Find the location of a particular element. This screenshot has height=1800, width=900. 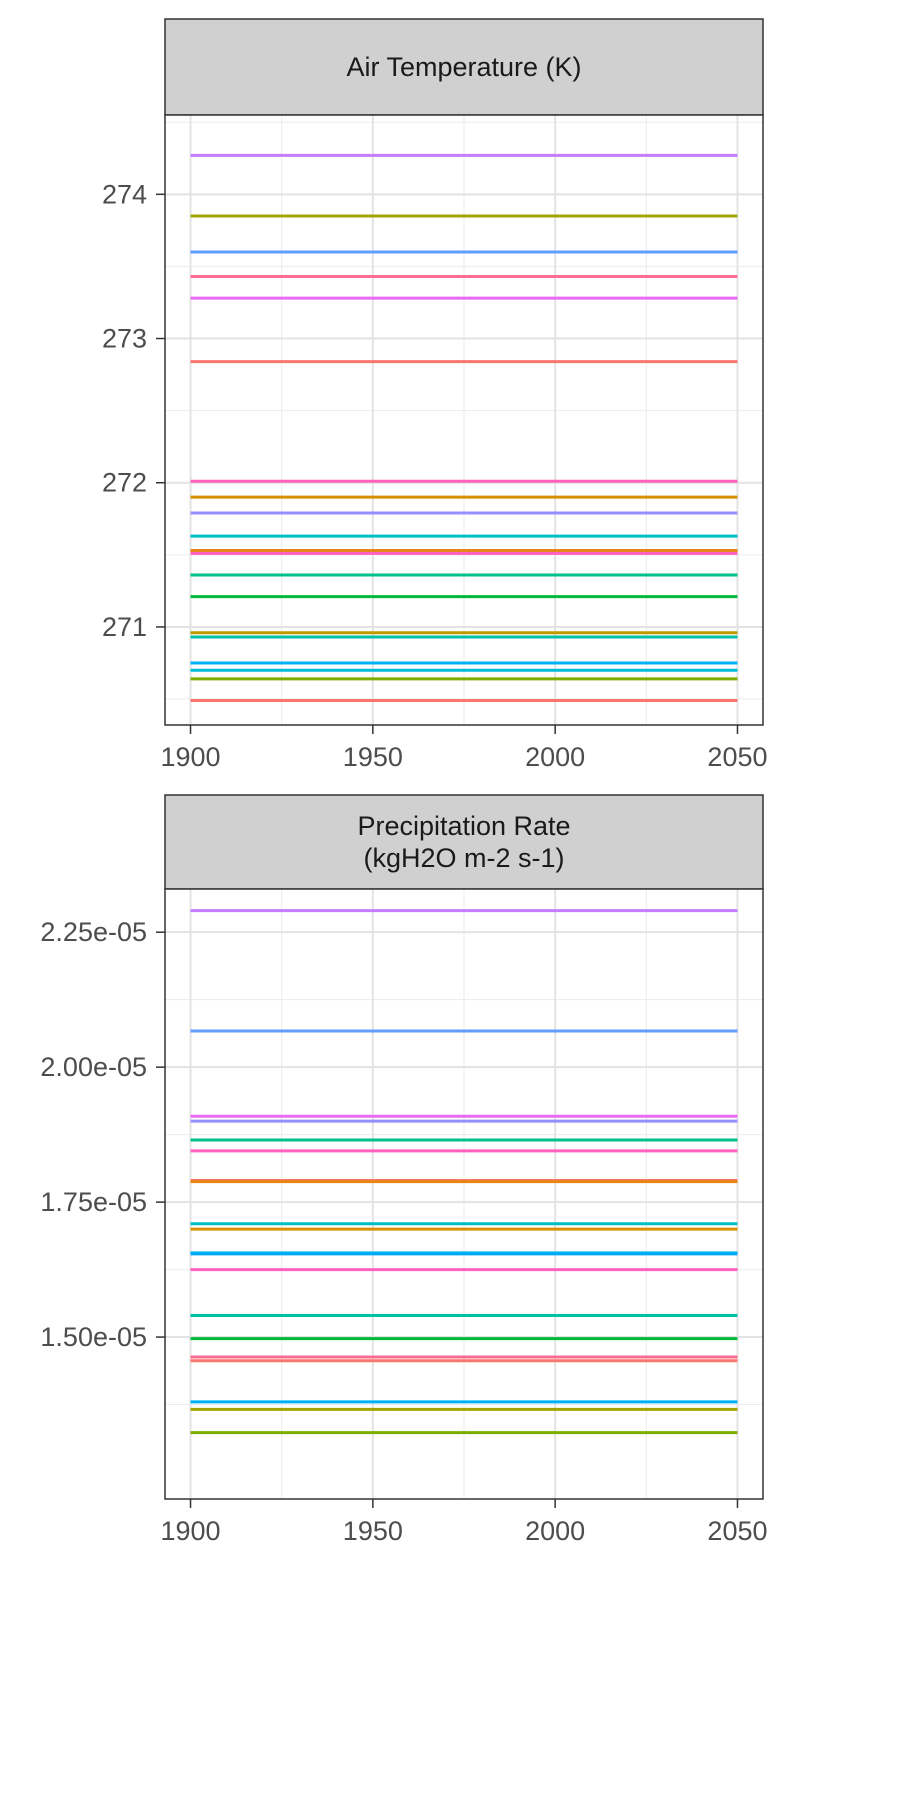

y-tick-label: 2.00e-05 is located at coordinates (93, 1067).